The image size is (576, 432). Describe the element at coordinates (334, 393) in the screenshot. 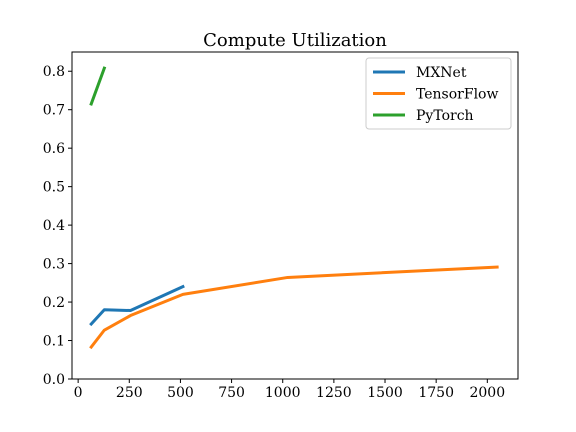

I see `x-tick-label: 1250` at that location.